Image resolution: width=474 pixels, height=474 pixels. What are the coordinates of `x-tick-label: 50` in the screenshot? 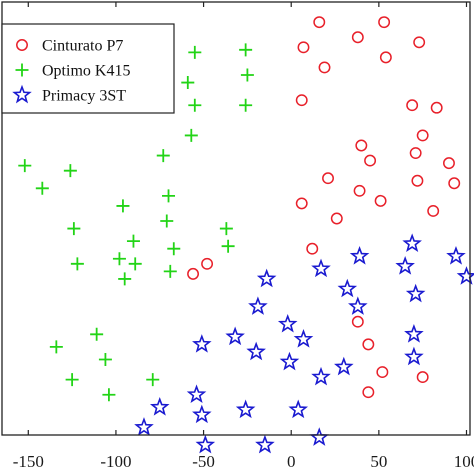 It's located at (378, 461).